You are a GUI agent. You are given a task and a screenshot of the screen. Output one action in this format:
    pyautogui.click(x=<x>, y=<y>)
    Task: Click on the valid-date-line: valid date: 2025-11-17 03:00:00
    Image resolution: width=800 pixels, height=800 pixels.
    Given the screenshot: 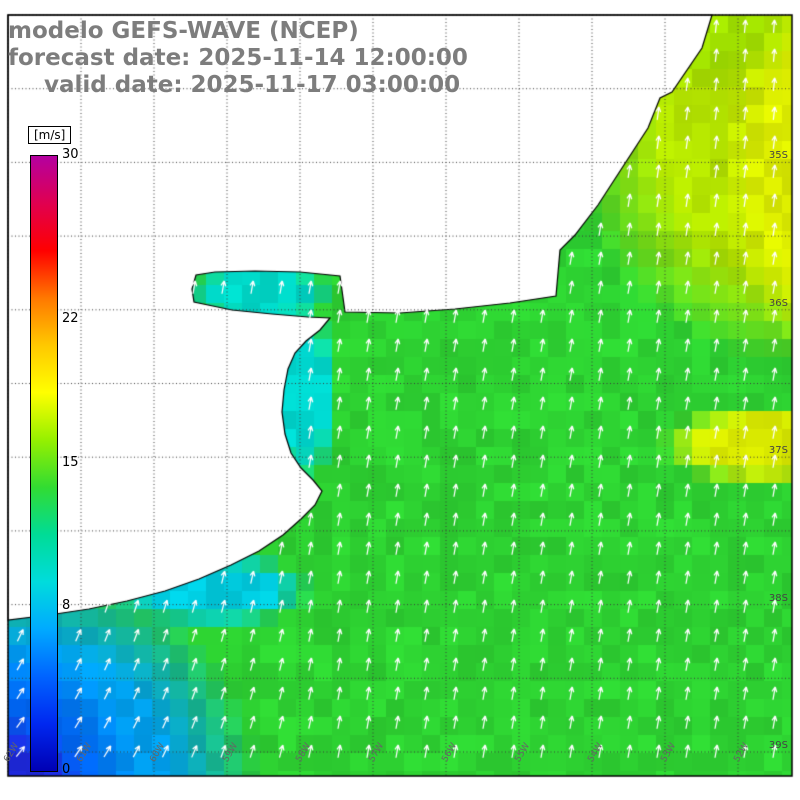 What is the action you would take?
    pyautogui.click(x=252, y=85)
    